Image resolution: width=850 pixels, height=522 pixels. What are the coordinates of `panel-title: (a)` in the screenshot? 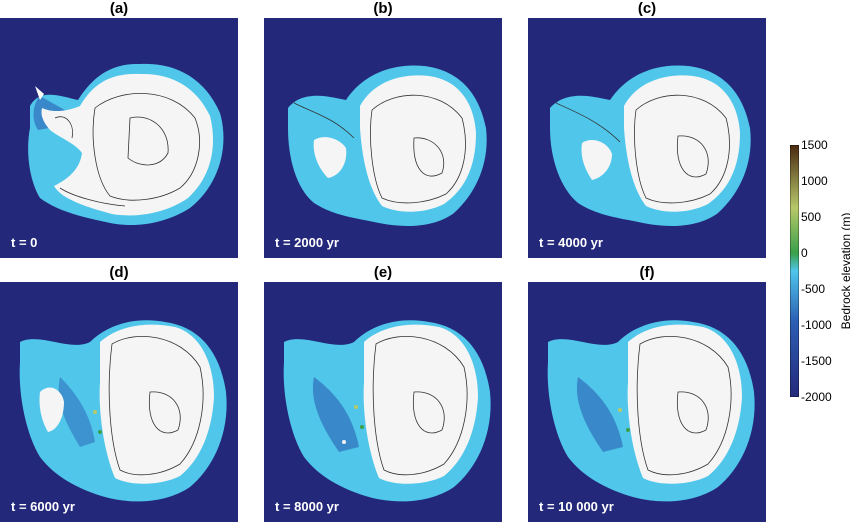 It's located at (119, 8).